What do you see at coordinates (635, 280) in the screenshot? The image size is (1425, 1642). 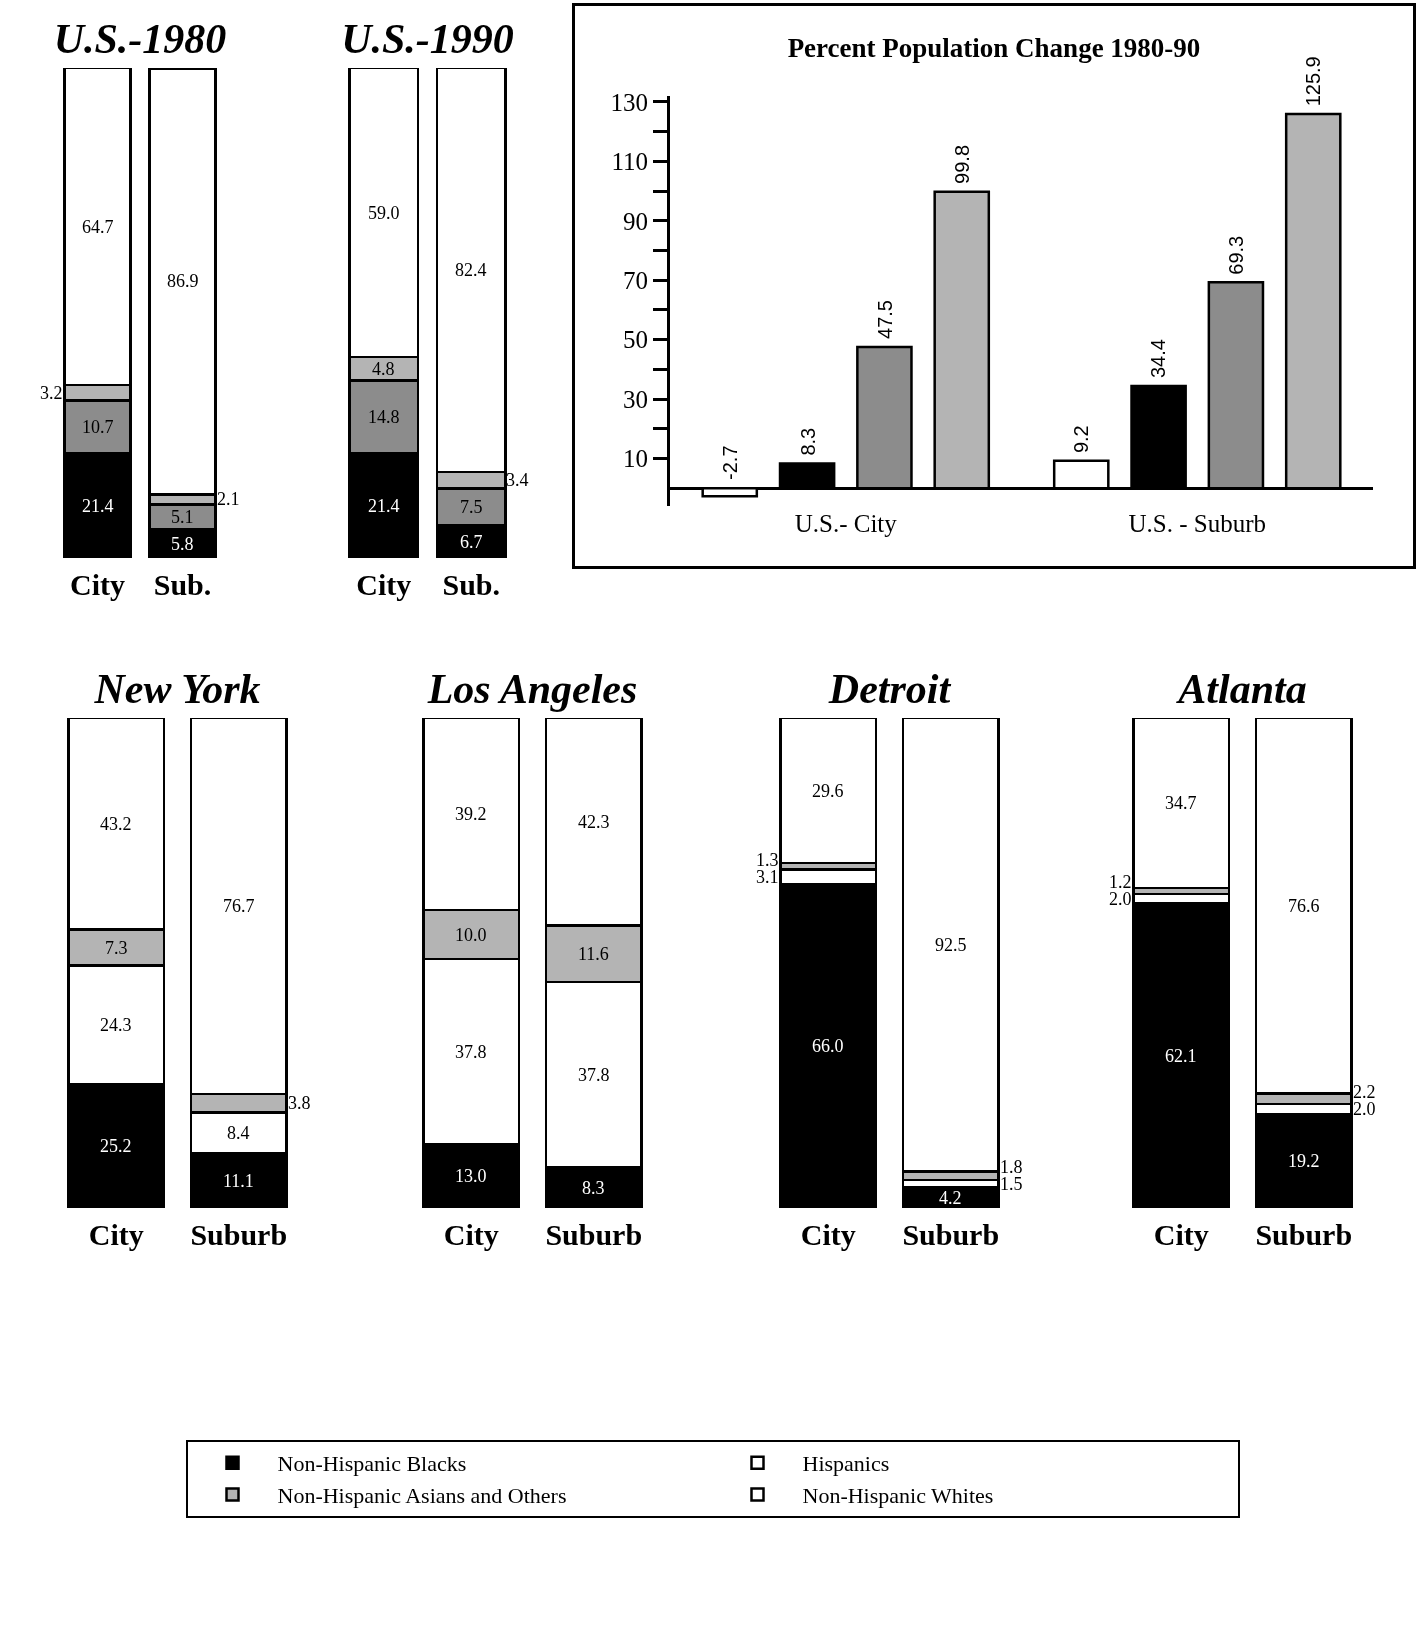 I see `y-tick-label: 70` at bounding box center [635, 280].